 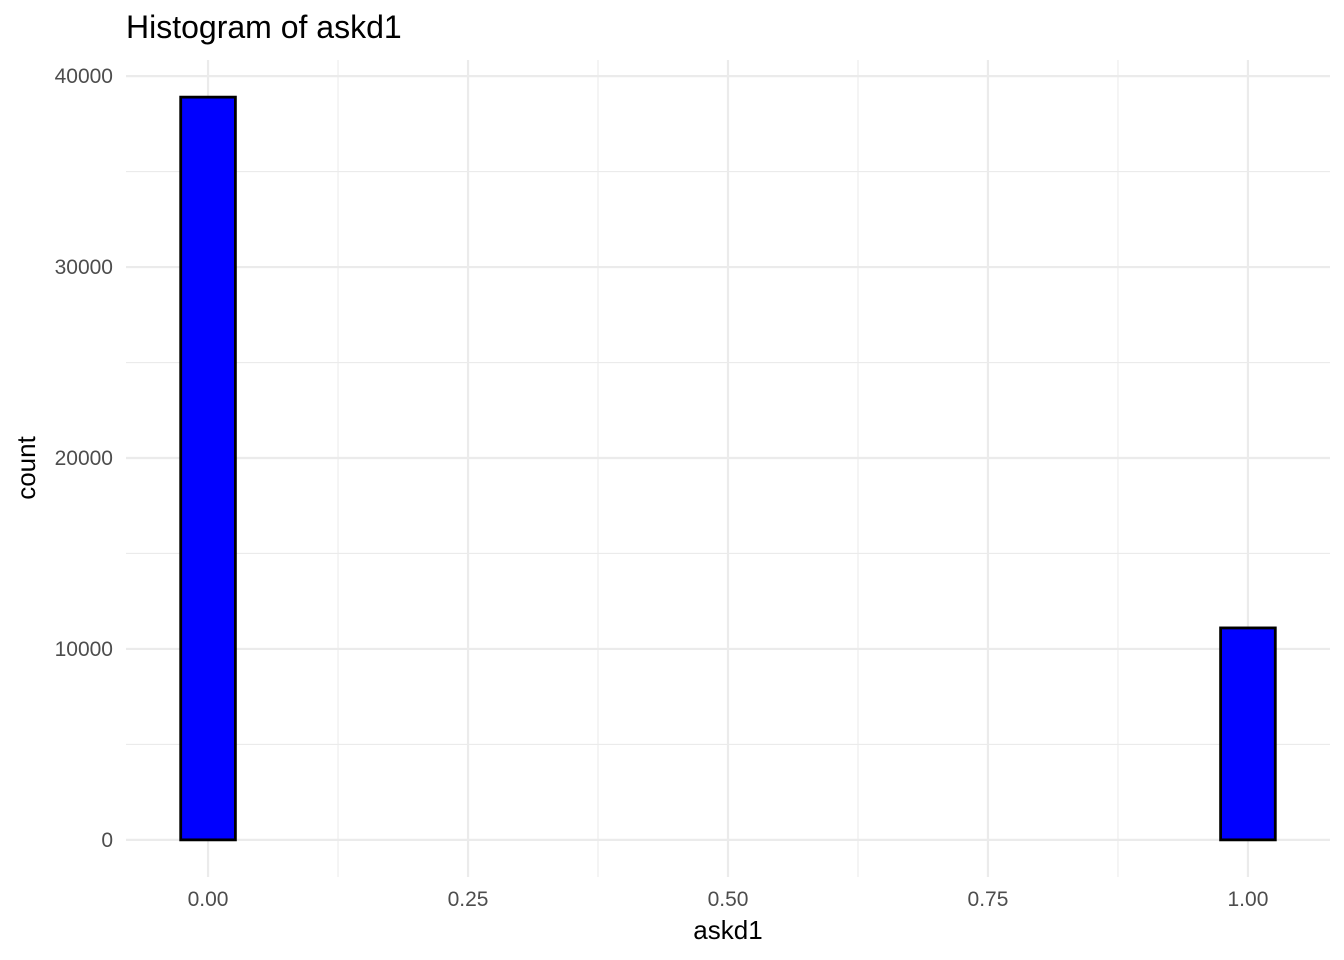 I want to click on x-tick-label: 0.00, so click(x=208, y=899).